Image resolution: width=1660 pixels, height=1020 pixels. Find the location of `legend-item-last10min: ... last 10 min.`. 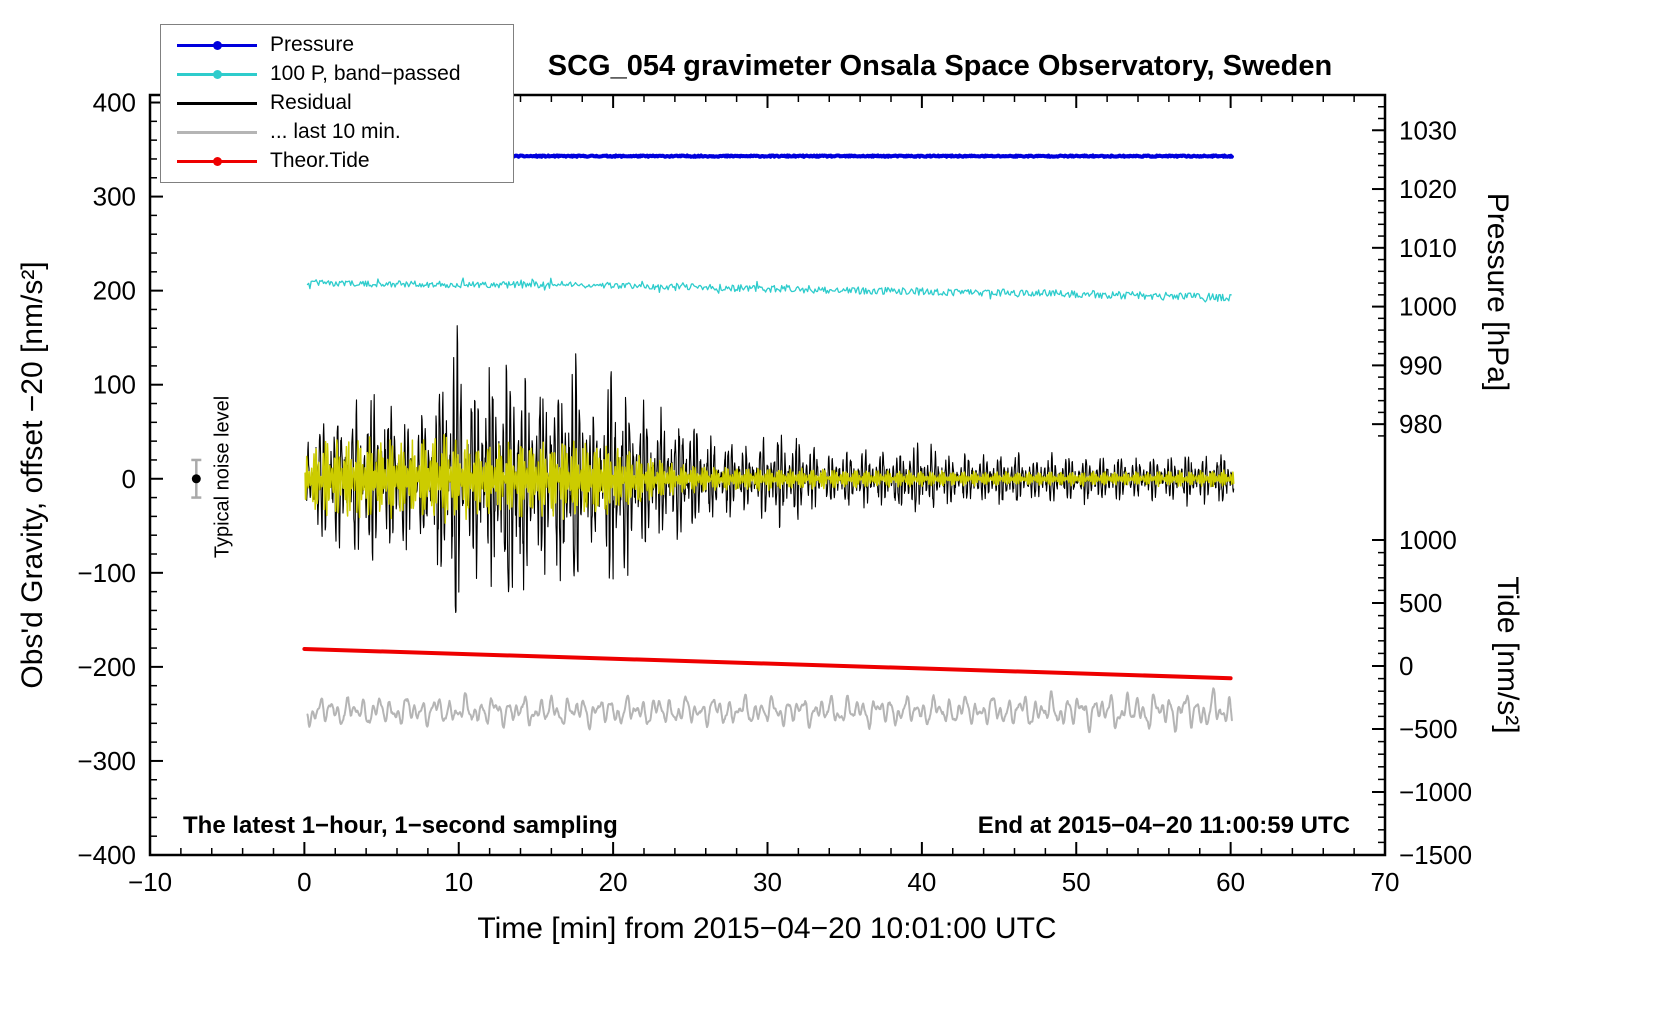

legend-item-last10min: ... last 10 min. is located at coordinates (337, 131).